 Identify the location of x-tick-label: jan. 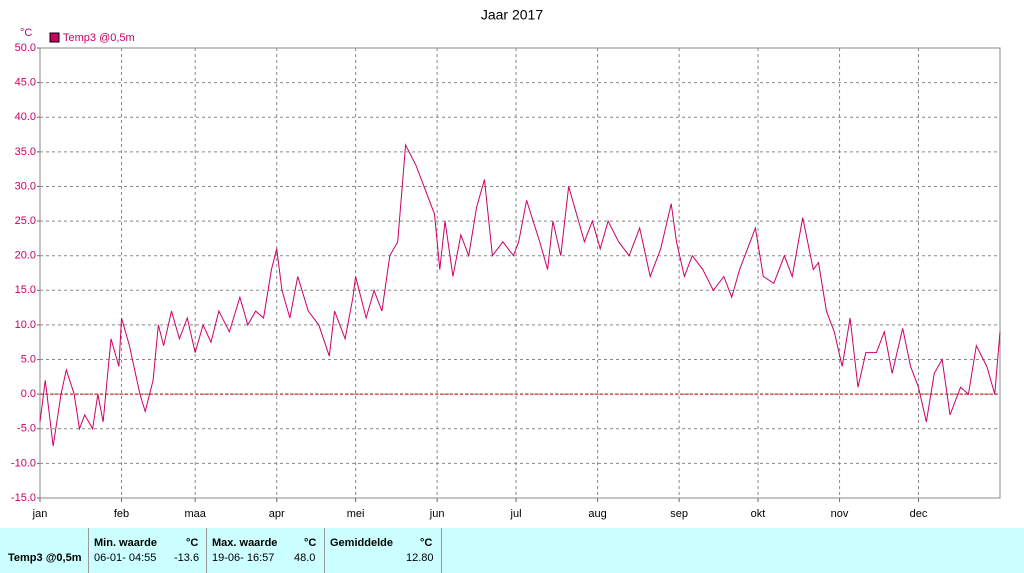
(40, 514).